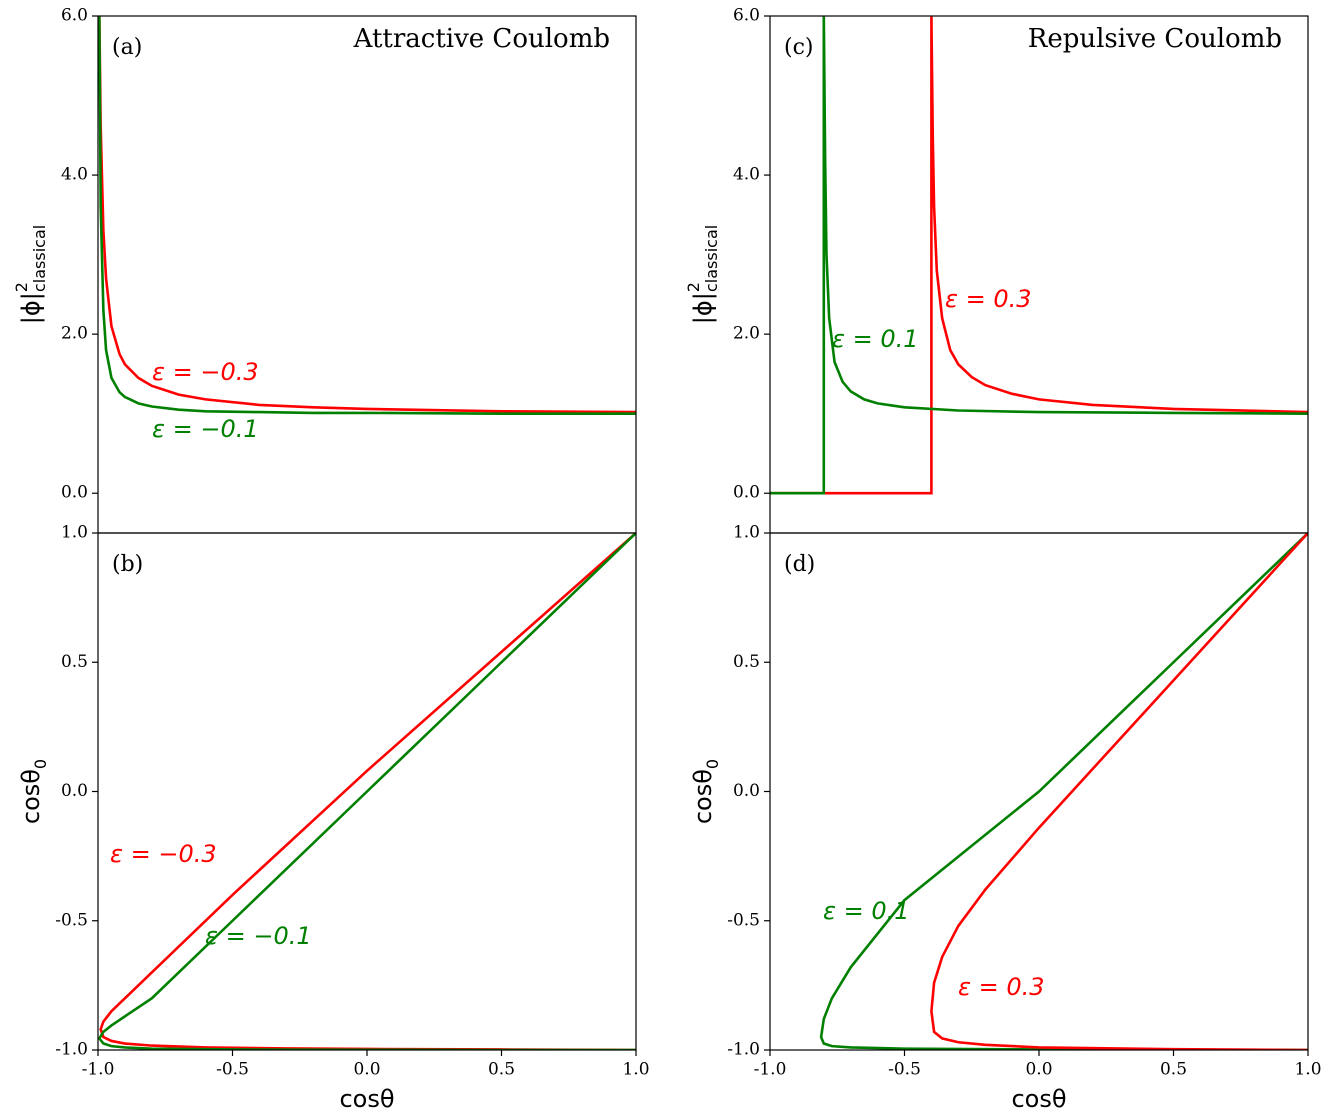 The height and width of the screenshot is (1114, 1334). I want to click on panel-label: (b), so click(127, 564).